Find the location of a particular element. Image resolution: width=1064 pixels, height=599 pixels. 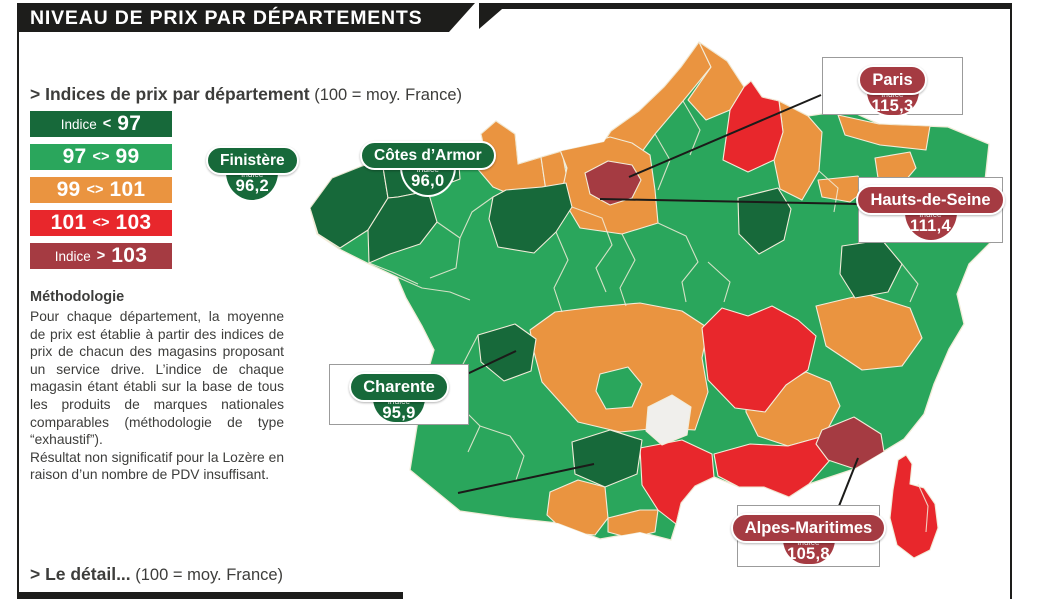

legend-row-101-103: 101 <> 103 is located at coordinates (101, 223).